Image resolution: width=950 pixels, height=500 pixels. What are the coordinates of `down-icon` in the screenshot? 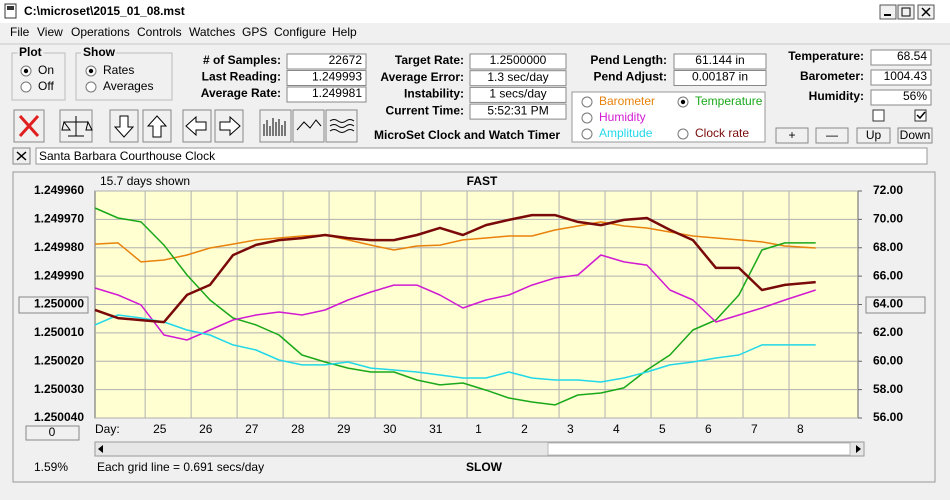 It's located at (124, 126).